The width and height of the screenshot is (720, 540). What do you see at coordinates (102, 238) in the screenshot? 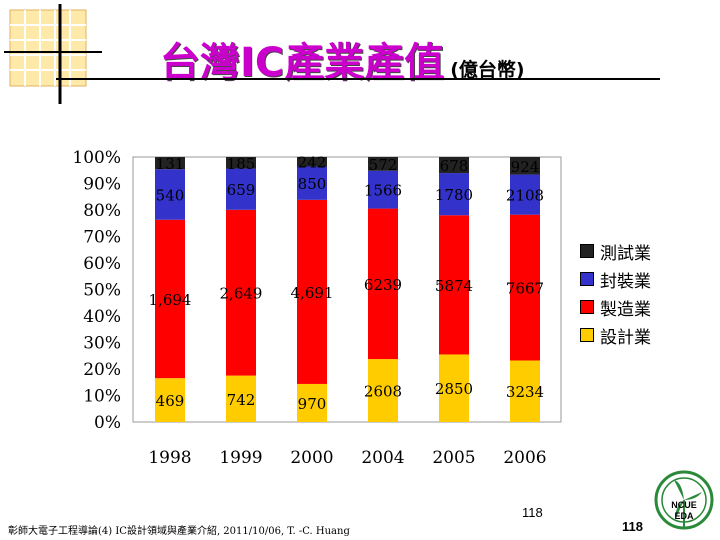
I see `y-tick-label: 70%` at bounding box center [102, 238].